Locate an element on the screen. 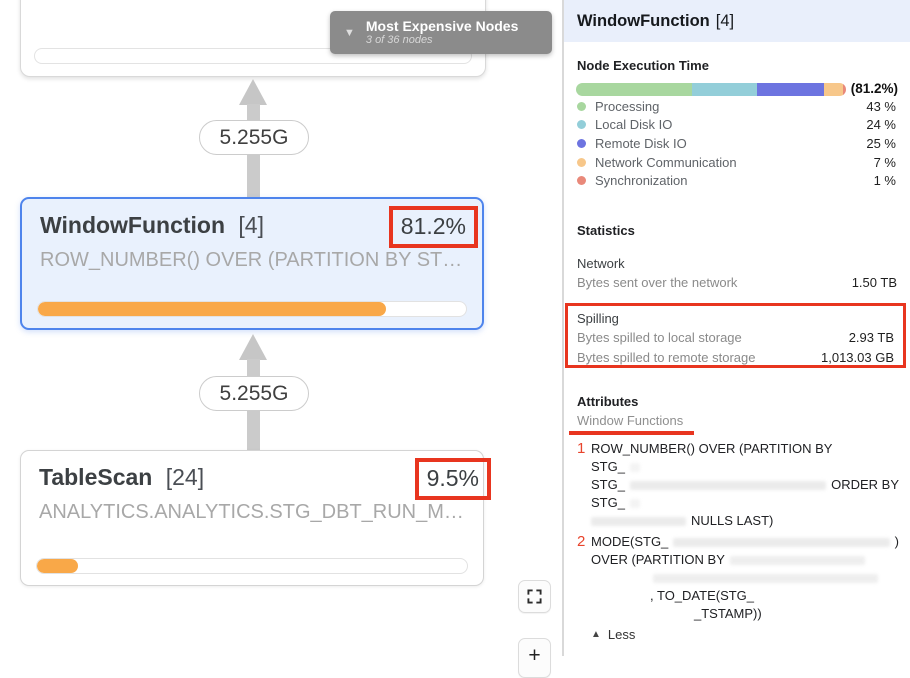 The width and height of the screenshot is (910, 678). node-name: TableScan is located at coordinates (96, 477).